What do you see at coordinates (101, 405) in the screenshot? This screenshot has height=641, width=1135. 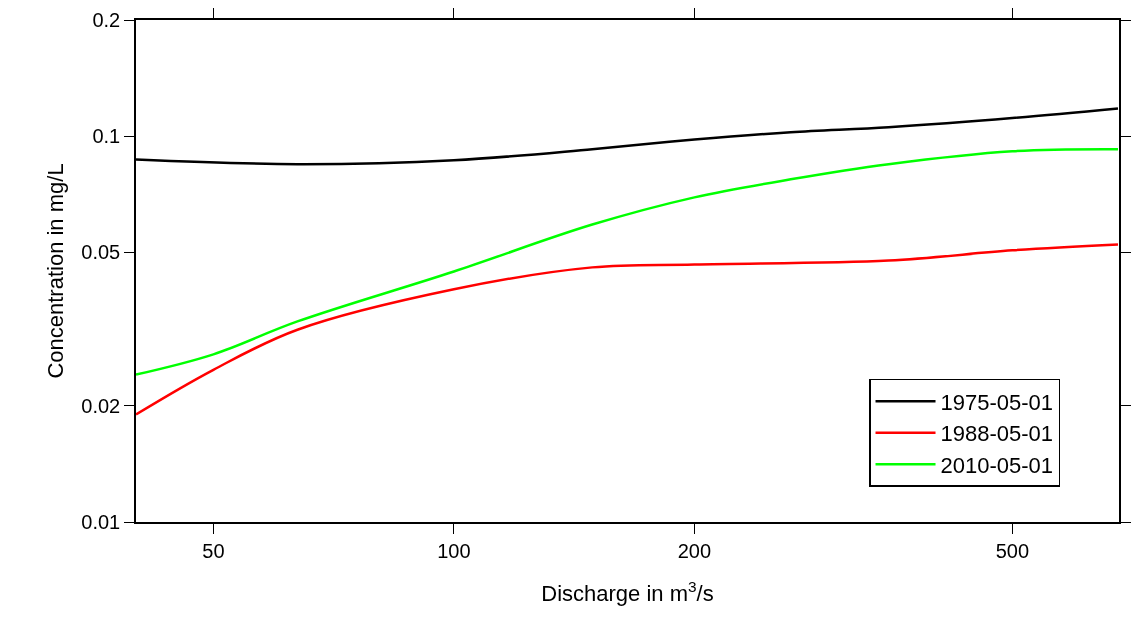 I see `y-tick-label: 0.02` at bounding box center [101, 405].